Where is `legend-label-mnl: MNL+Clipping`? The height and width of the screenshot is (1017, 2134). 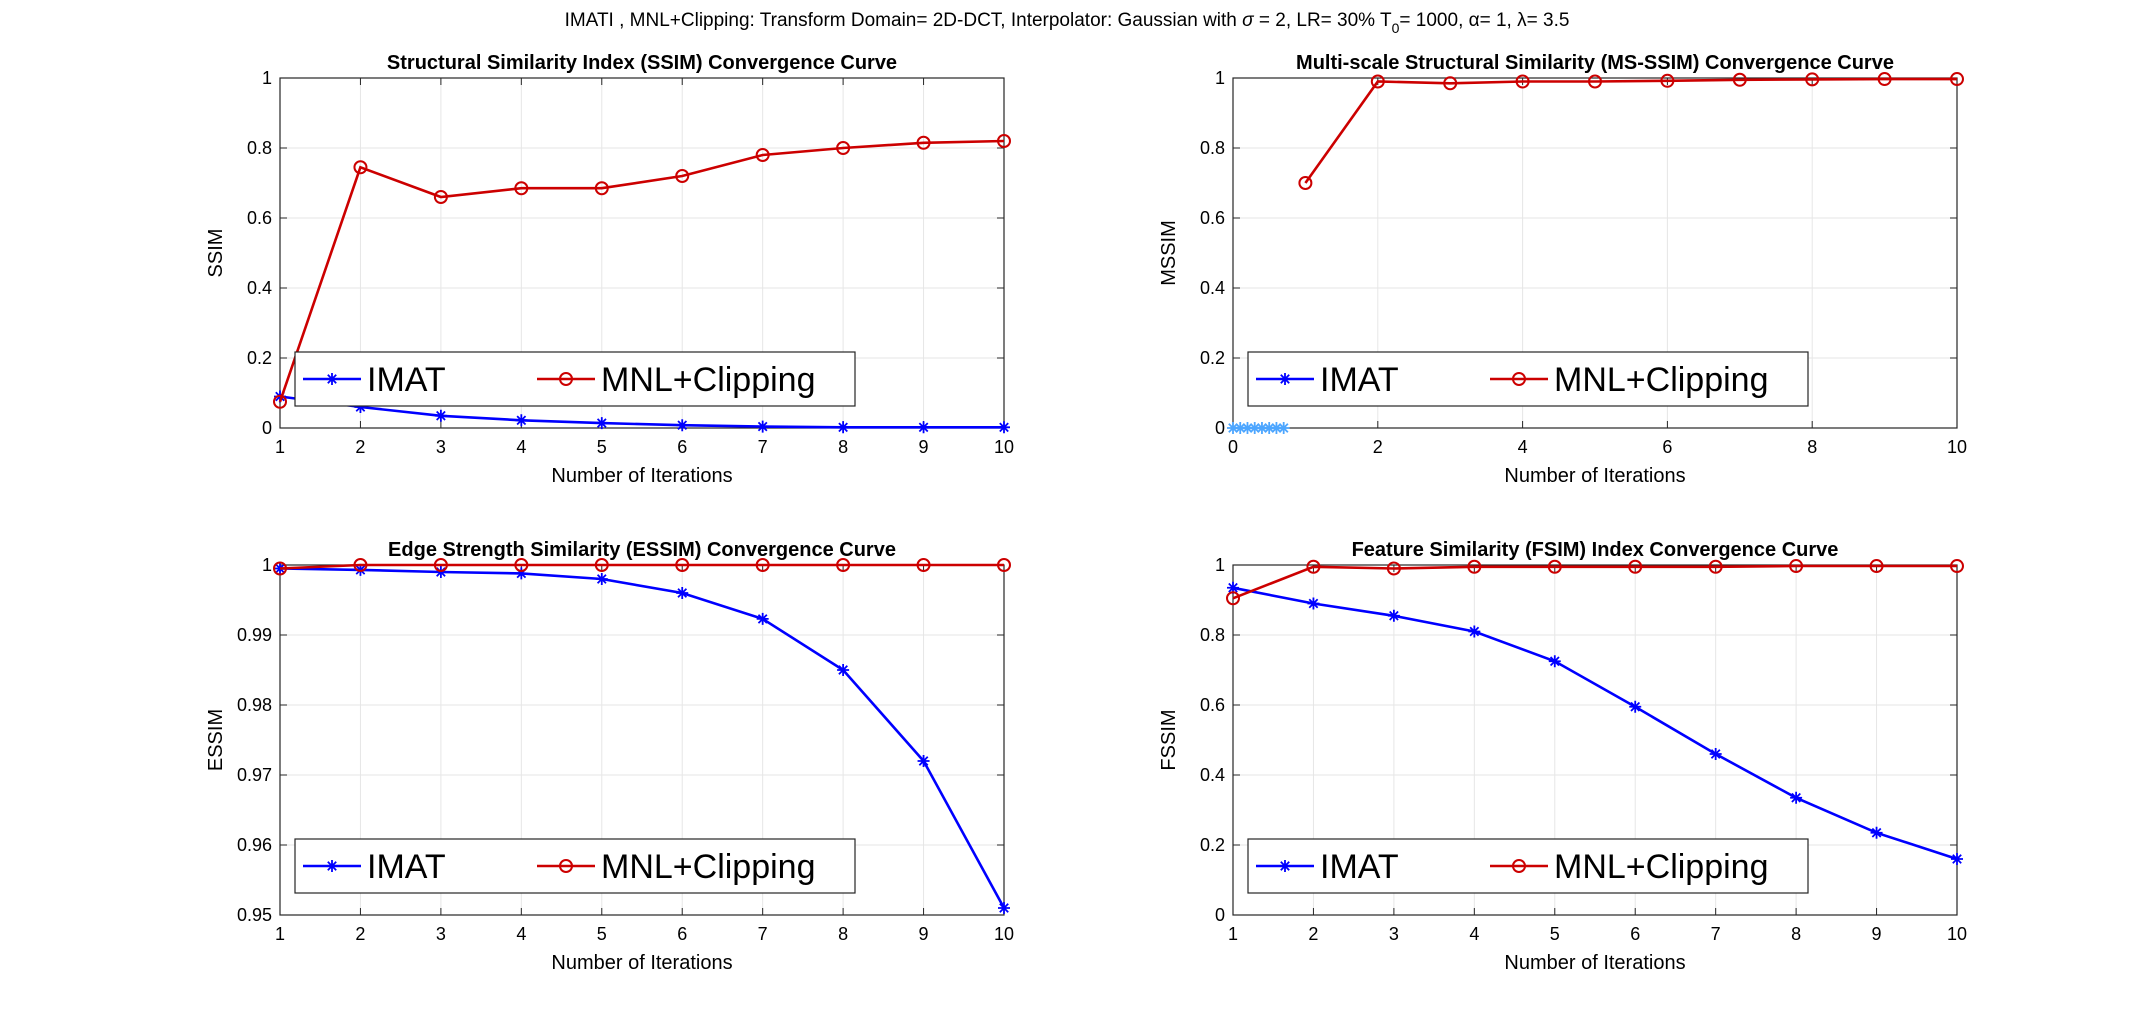 legend-label-mnl: MNL+Clipping is located at coordinates (1661, 867).